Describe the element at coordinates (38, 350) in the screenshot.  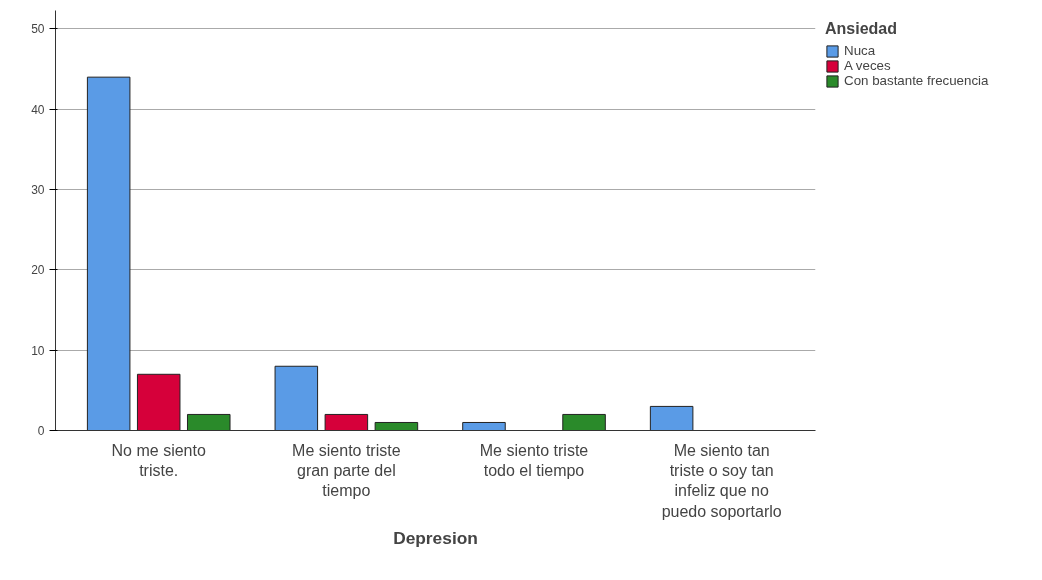
I see `y-tick-label: 10` at that location.